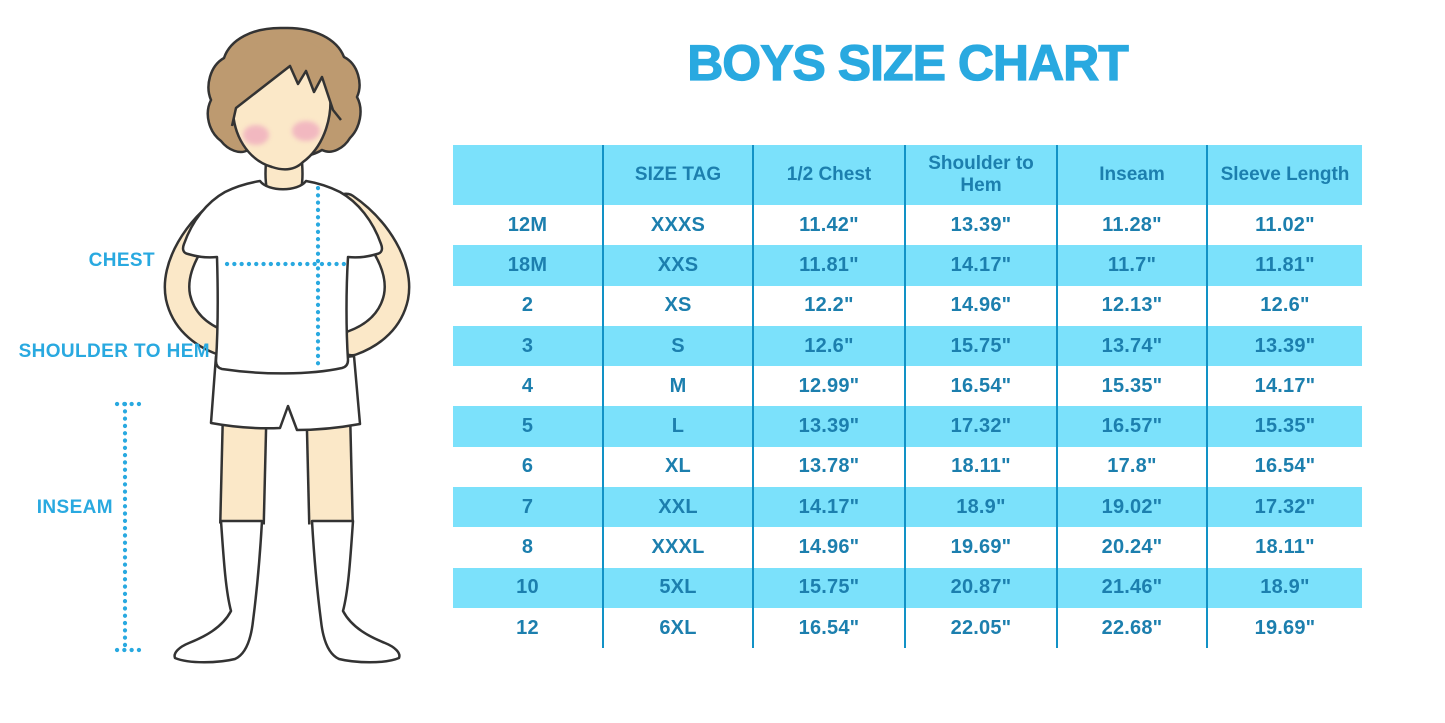 Image resolution: width=1445 pixels, height=723 pixels. What do you see at coordinates (678, 467) in the screenshot?
I see `table-cell: XL` at bounding box center [678, 467].